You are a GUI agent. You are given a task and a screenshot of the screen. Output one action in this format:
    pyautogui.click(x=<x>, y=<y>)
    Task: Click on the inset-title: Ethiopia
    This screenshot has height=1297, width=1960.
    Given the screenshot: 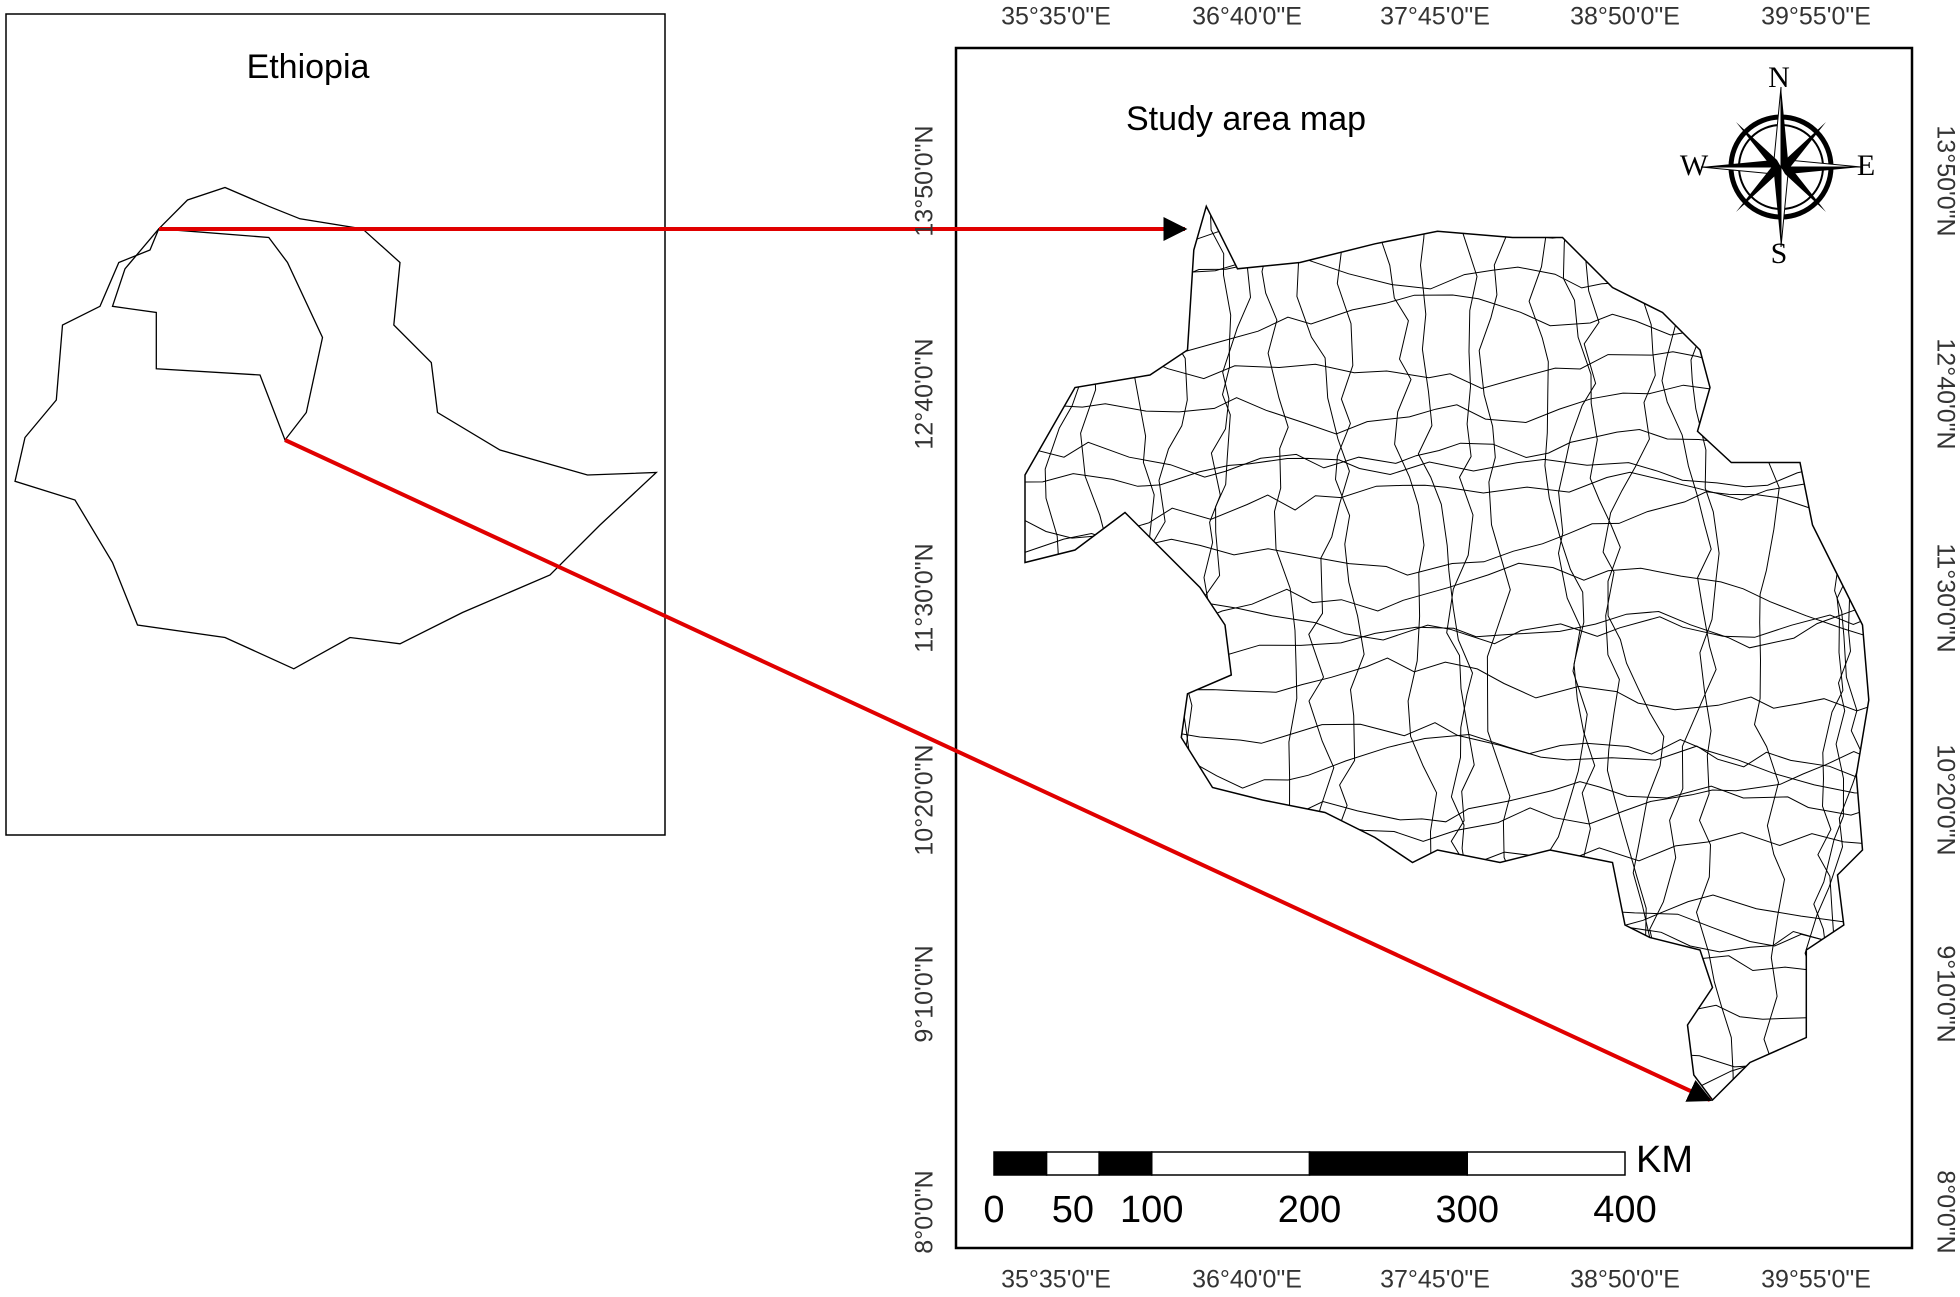 What is the action you would take?
    pyautogui.click(x=308, y=67)
    